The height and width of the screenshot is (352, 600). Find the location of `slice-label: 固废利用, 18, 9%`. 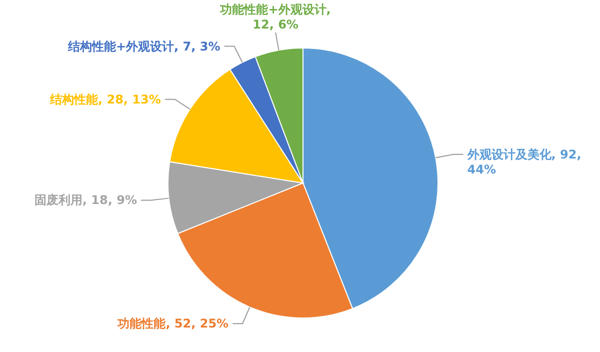

slice-label: 固废利用, 18, 9% is located at coordinates (85, 200).